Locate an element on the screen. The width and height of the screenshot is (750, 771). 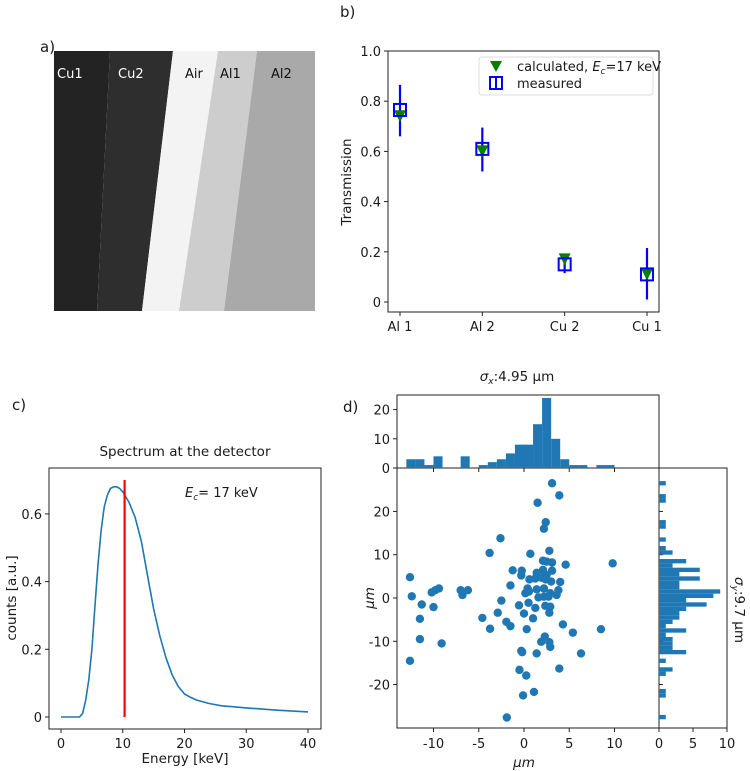
b-measured-point is located at coordinates (482, 148).